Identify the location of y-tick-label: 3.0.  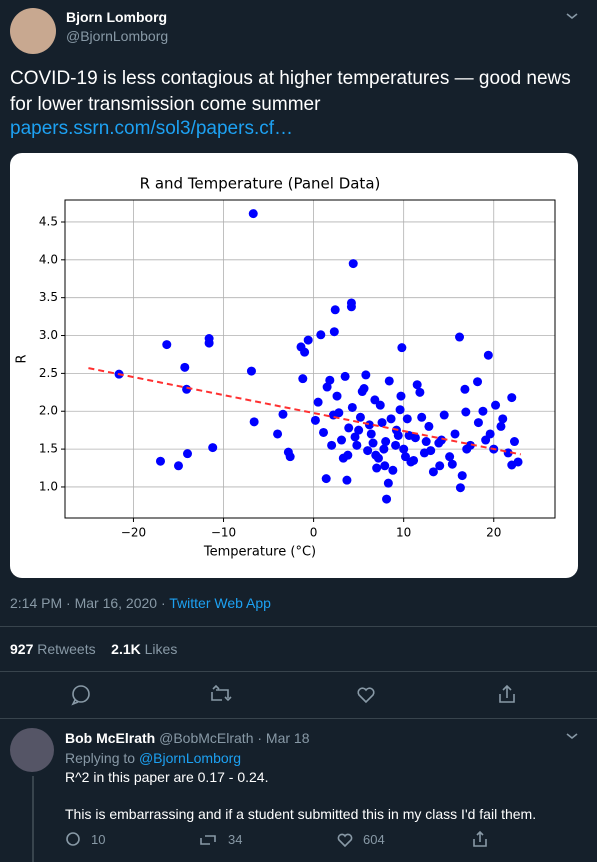
(48, 335).